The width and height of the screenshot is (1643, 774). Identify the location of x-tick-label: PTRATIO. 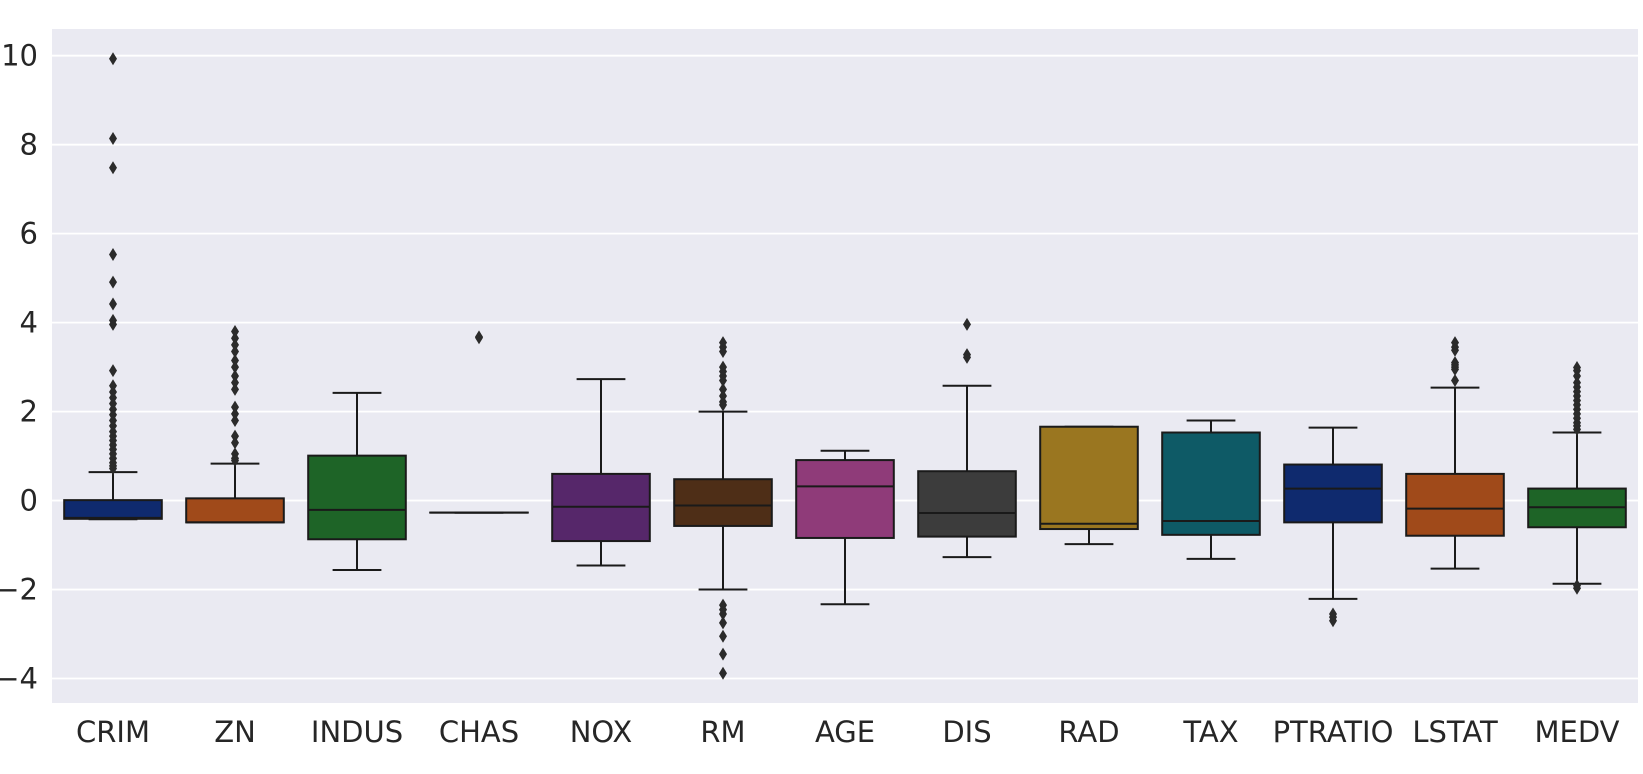
(1333, 732).